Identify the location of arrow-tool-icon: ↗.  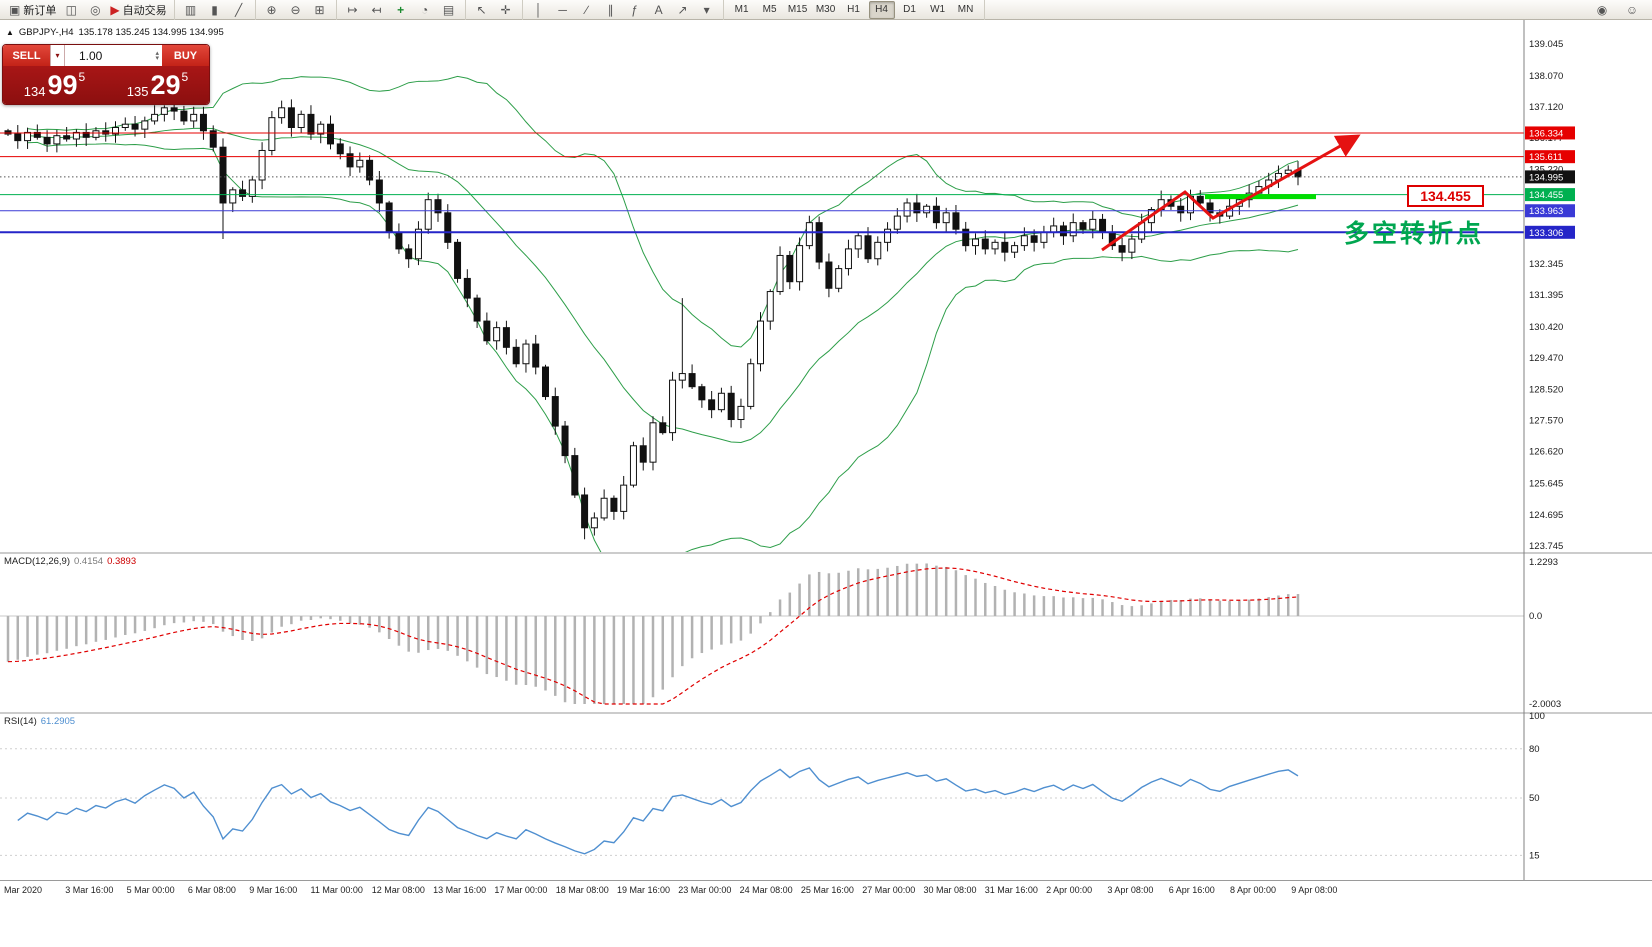
(682, 9).